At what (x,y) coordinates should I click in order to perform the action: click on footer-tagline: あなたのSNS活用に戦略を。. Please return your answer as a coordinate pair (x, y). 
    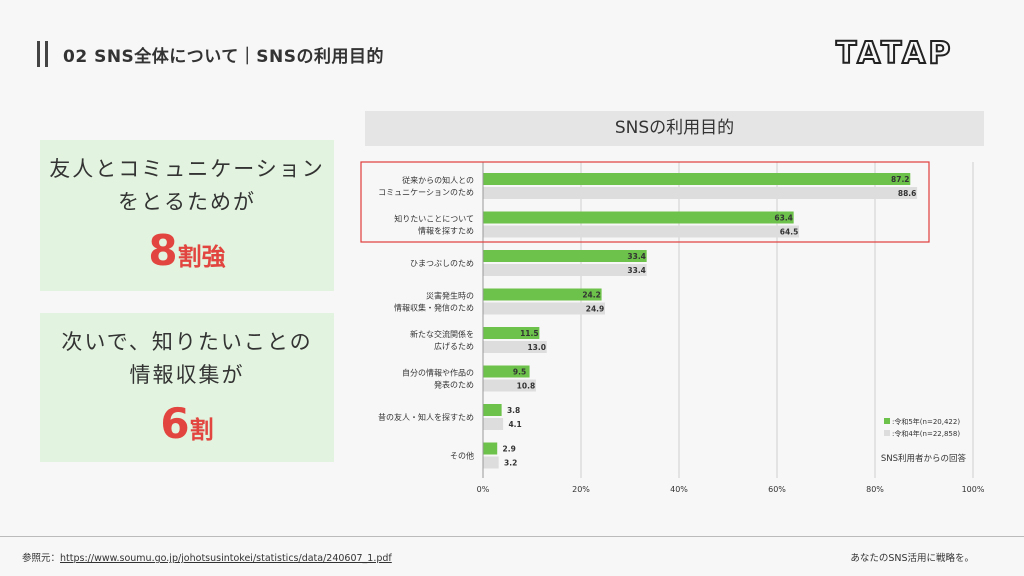
    Looking at the image, I should click on (912, 558).